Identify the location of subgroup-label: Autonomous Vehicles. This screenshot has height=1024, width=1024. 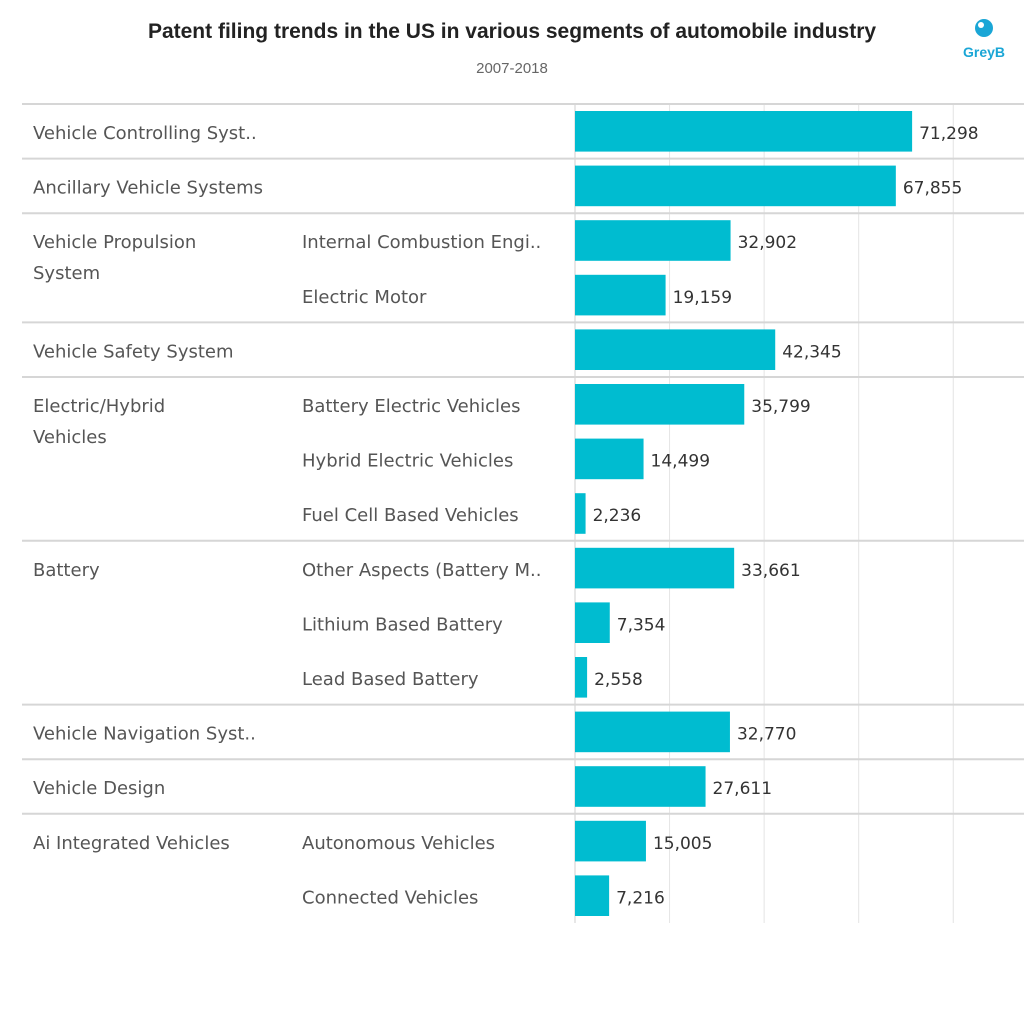
(398, 843).